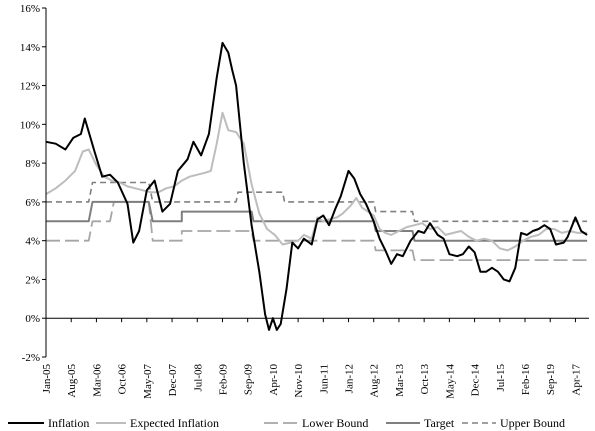 The image size is (595, 431). I want to click on x-tick-label: Dec-07, so click(173, 380).